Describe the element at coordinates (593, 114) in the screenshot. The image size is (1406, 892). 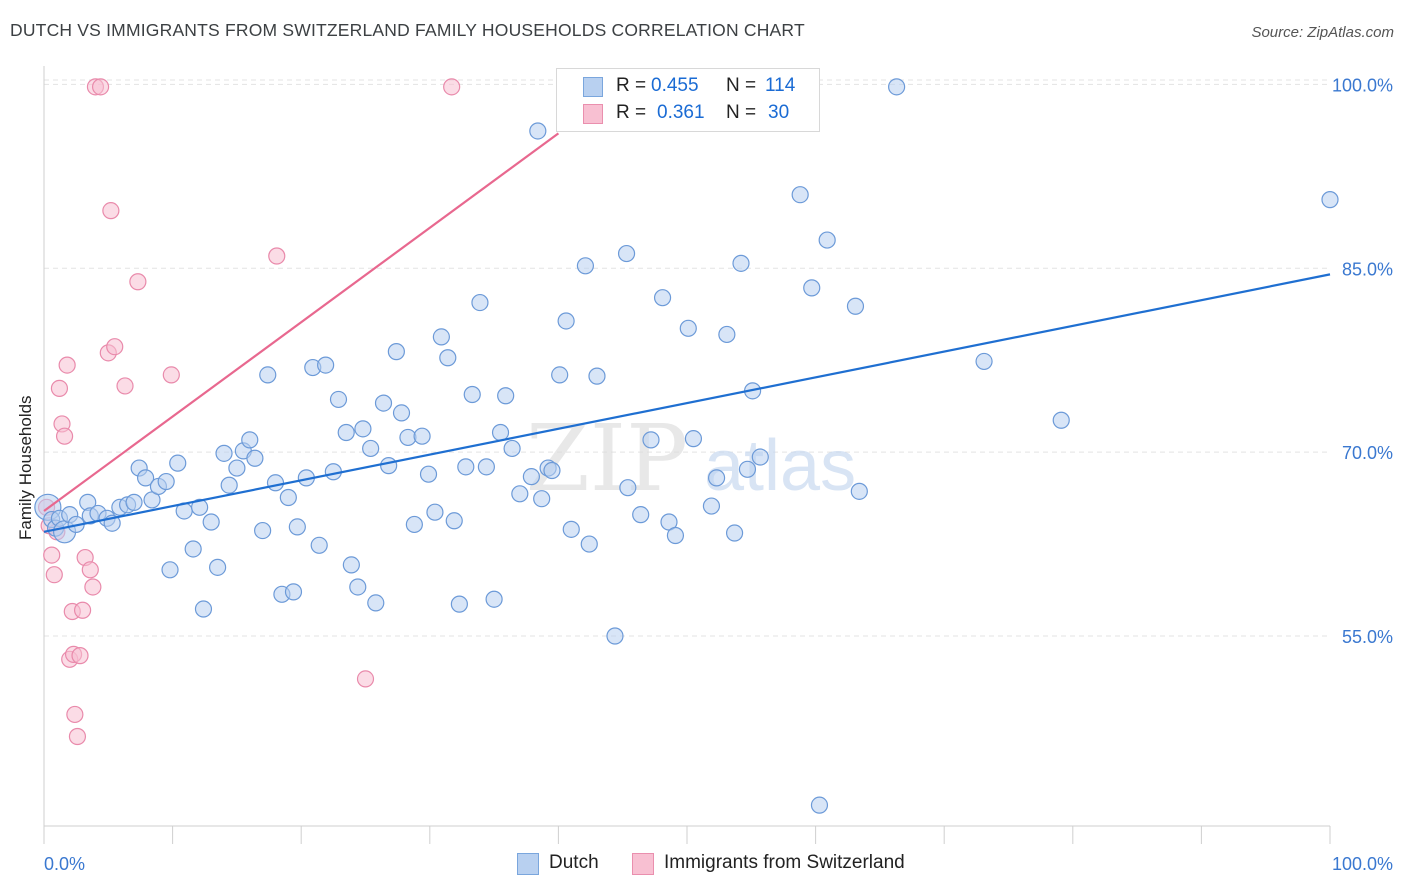
I see `legend-swatch-swiss` at that location.